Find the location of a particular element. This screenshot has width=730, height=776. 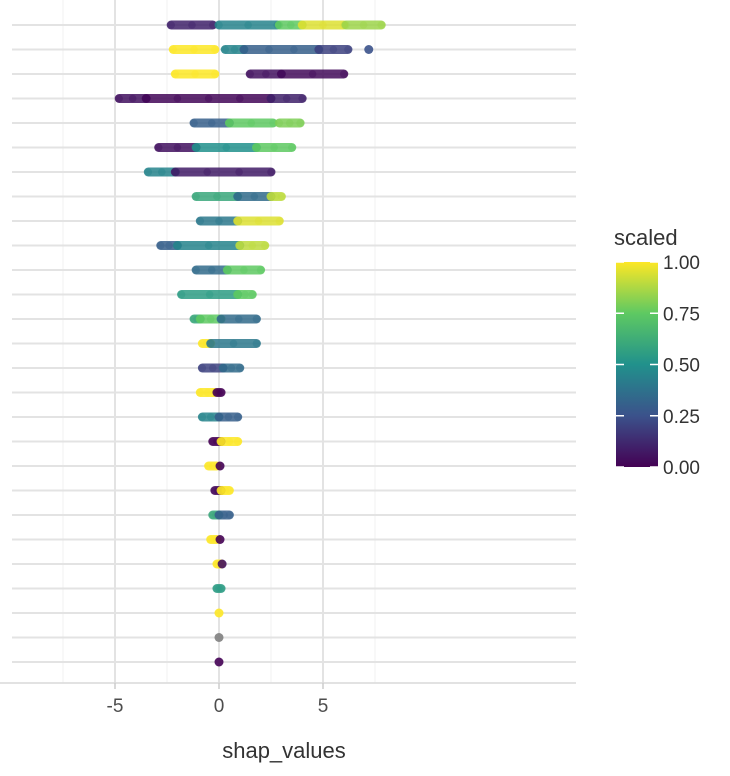

colorbar-tick-label: 0.75 is located at coordinates (681, 314).